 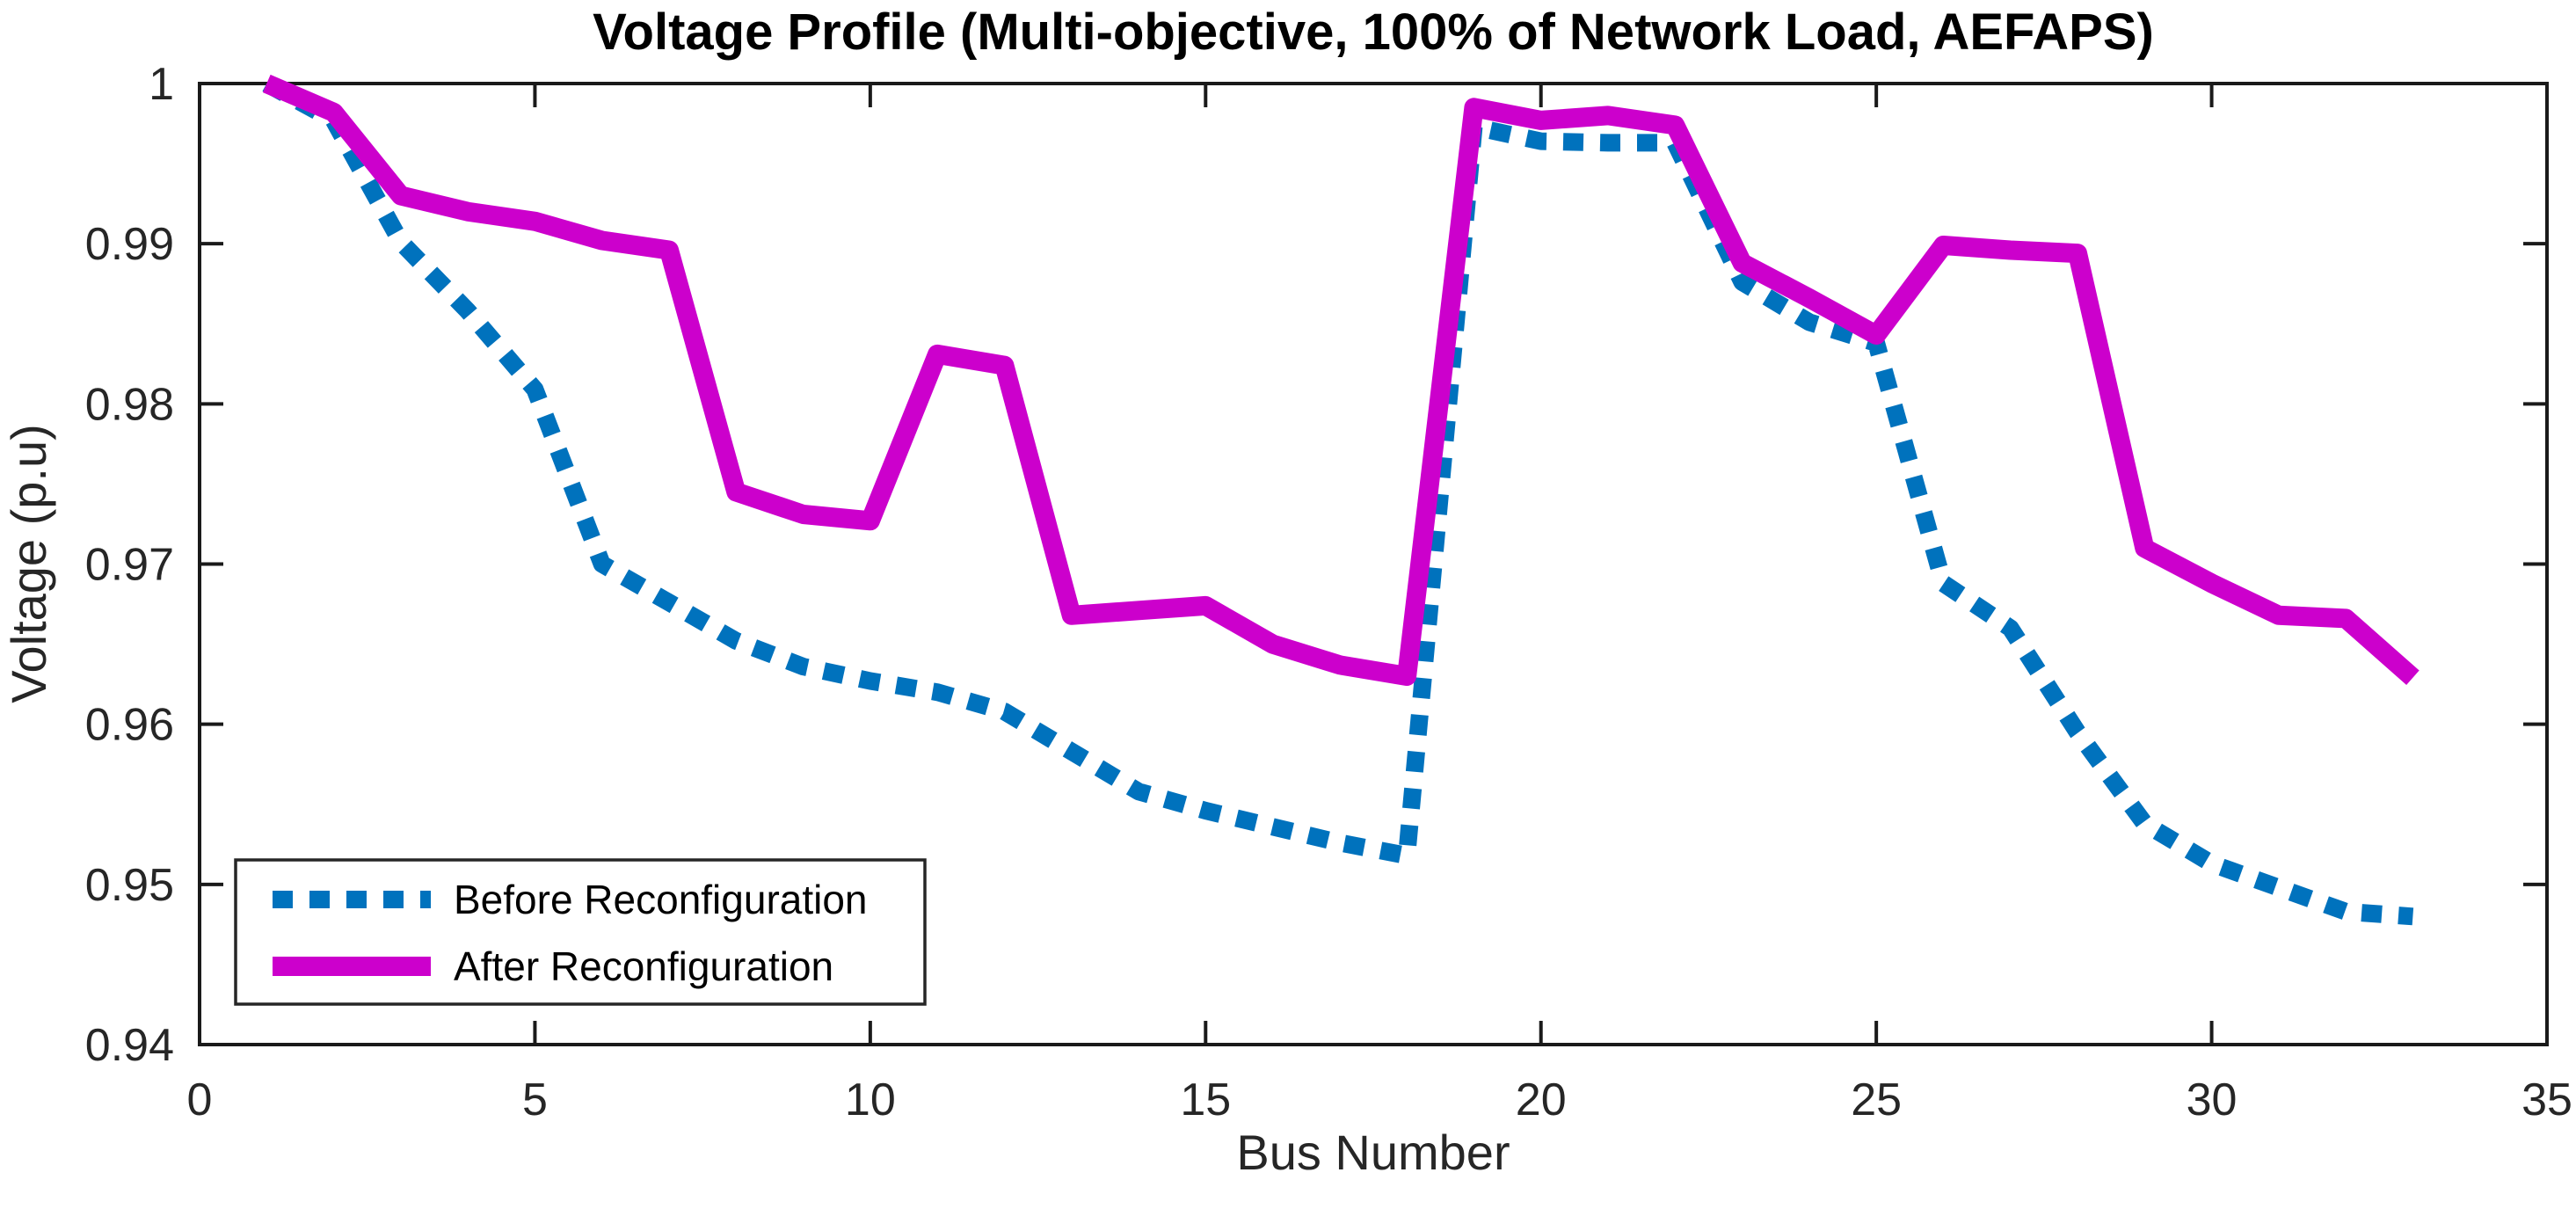 I want to click on x-tick-label: 15, so click(x=1205, y=1099).